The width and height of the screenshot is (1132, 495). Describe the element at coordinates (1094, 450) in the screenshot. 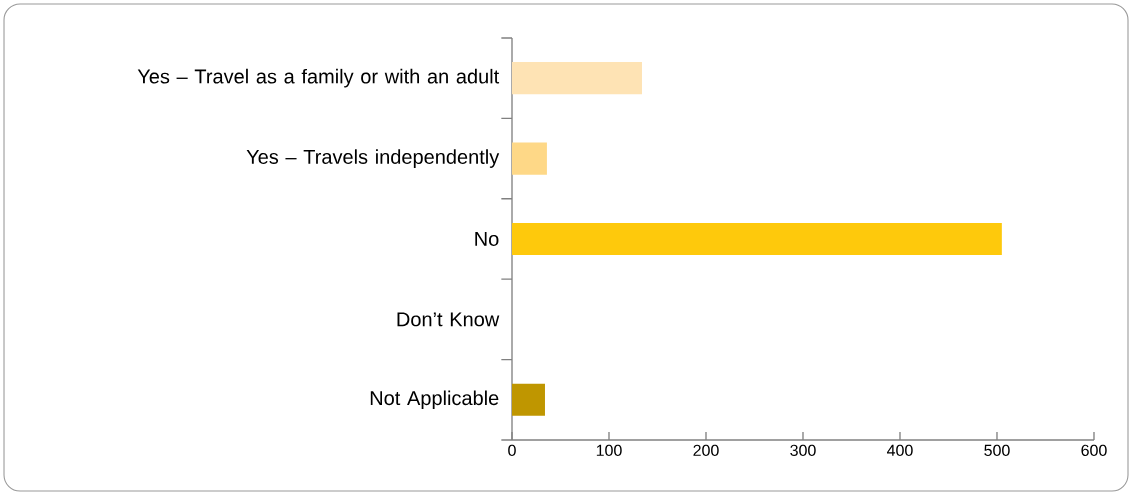

I see `x-tick-label: 600` at that location.